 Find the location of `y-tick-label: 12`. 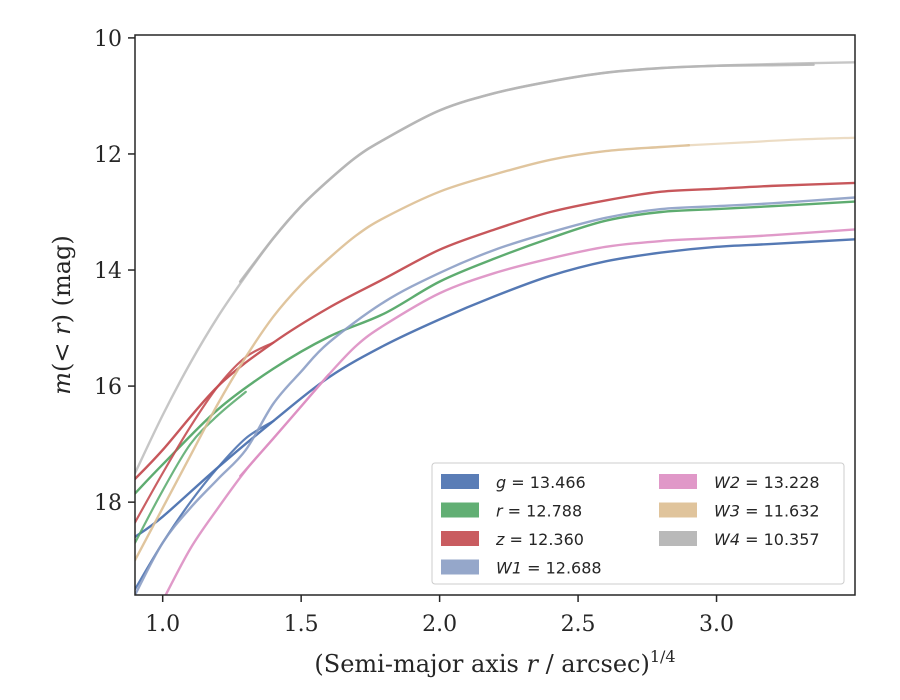

y-tick-label: 12 is located at coordinates (108, 155).